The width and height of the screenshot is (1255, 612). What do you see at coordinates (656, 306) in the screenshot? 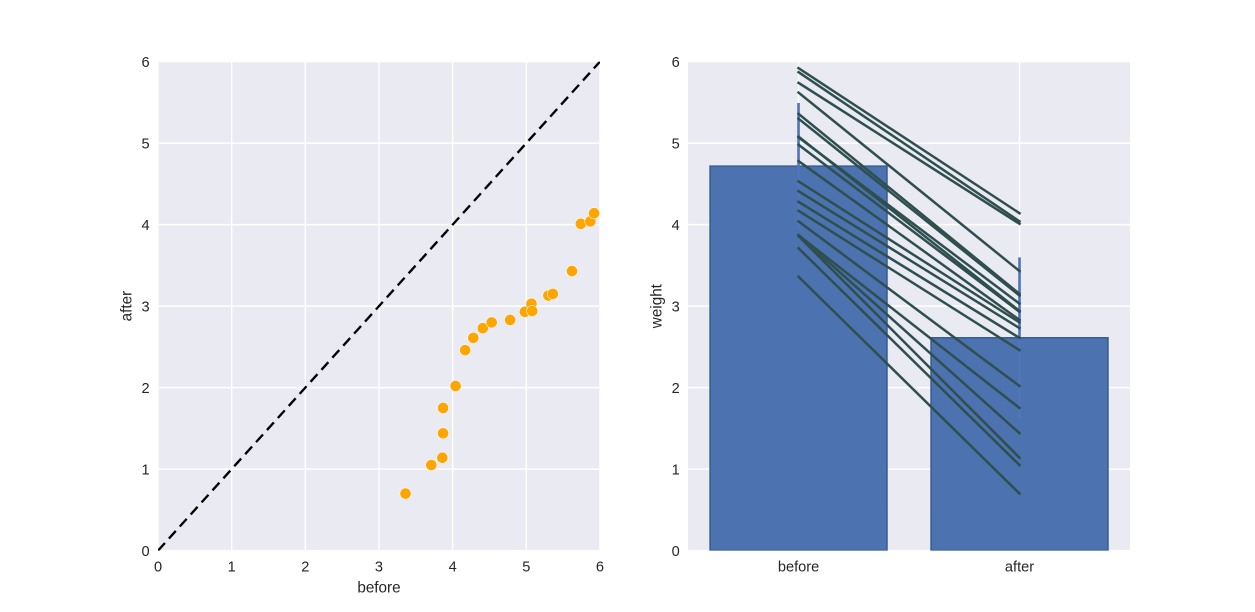
I see `svg-text: weight` at bounding box center [656, 306].